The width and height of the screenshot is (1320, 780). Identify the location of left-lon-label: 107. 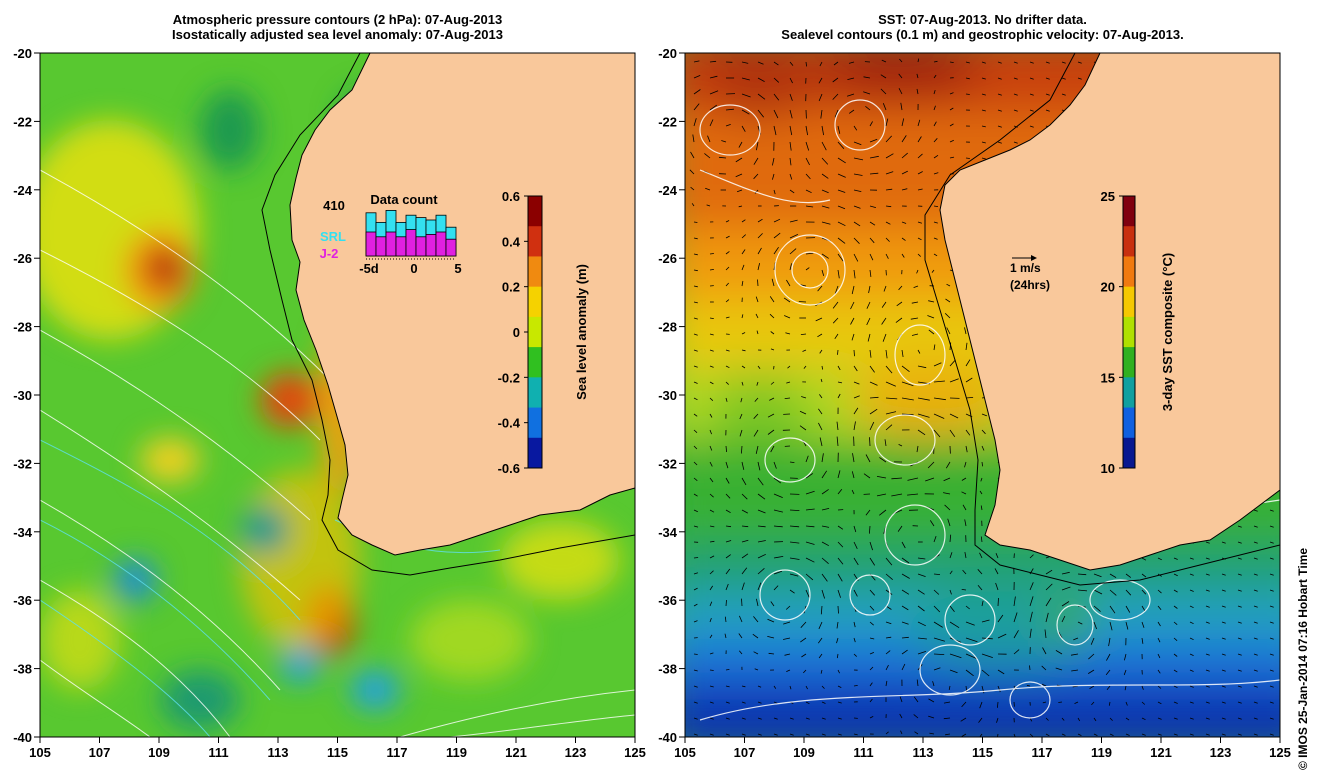
(100, 752).